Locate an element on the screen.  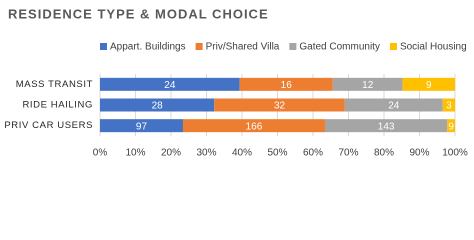
data-label: 166 is located at coordinates (254, 126).